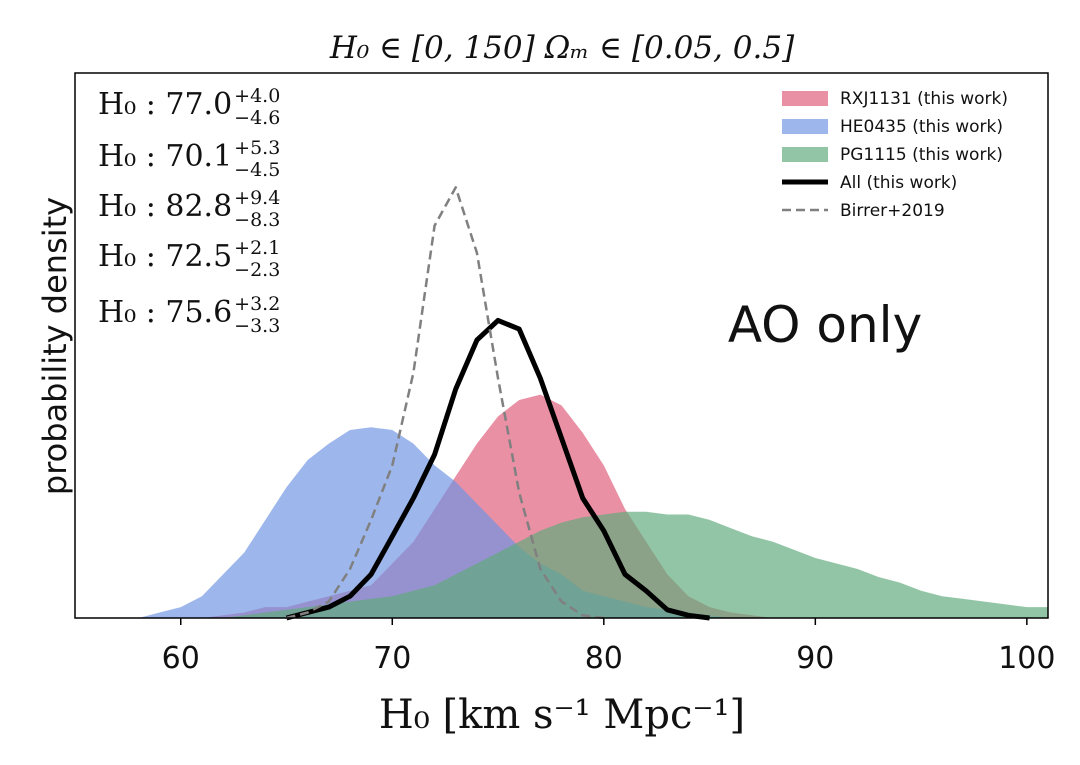  What do you see at coordinates (392, 658) in the screenshot?
I see `x-tick-label: 70` at bounding box center [392, 658].